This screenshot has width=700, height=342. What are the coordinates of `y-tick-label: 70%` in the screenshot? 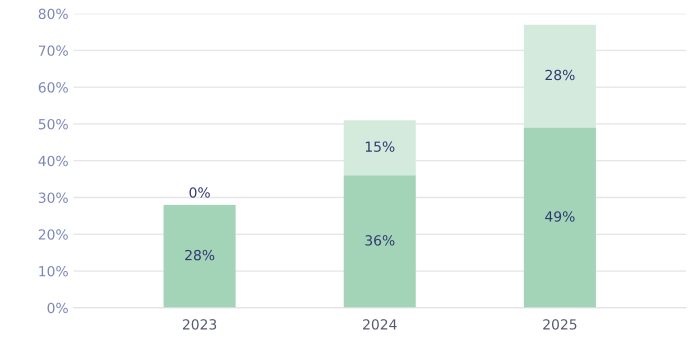 It's located at (53, 50).